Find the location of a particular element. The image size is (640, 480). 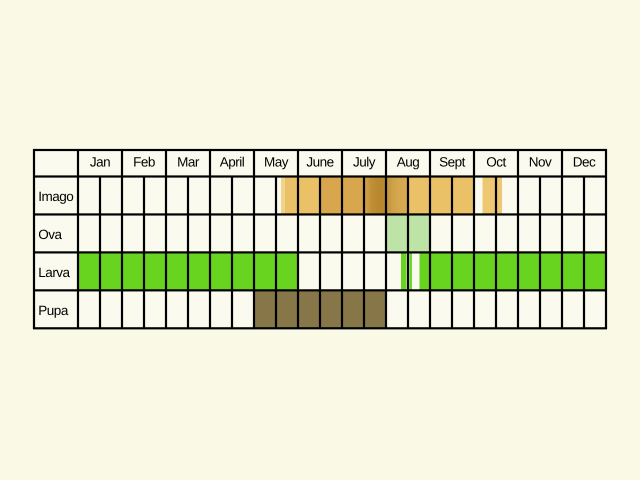

svg-text: June is located at coordinates (319, 162).